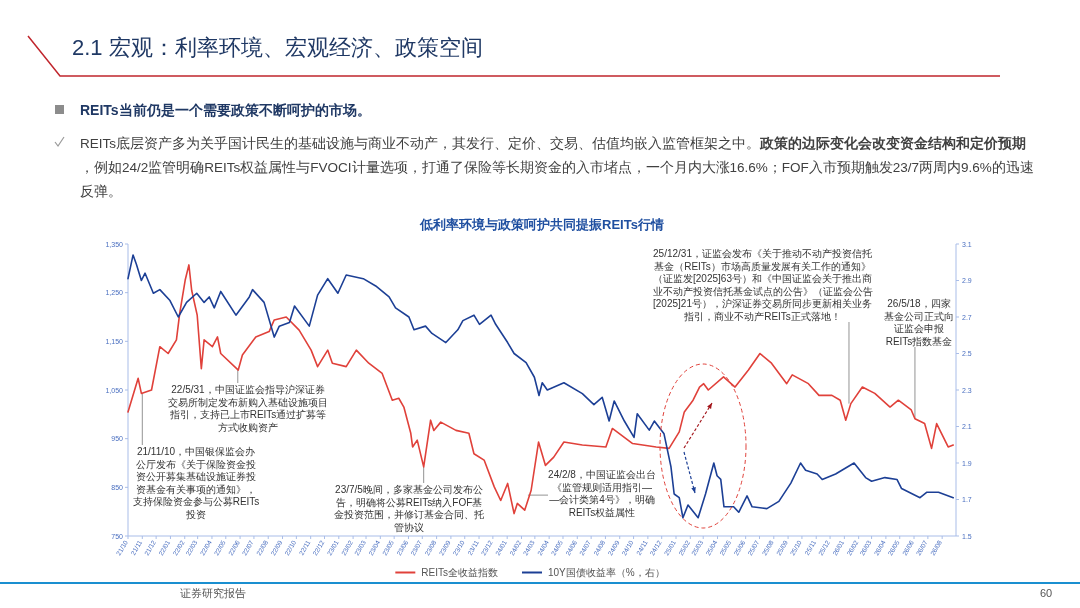 The height and width of the screenshot is (608, 1080). Describe the element at coordinates (225, 110) in the screenshot. I see `text: REITs当前仍是一个需要政策不断呵护的市场。` at that location.